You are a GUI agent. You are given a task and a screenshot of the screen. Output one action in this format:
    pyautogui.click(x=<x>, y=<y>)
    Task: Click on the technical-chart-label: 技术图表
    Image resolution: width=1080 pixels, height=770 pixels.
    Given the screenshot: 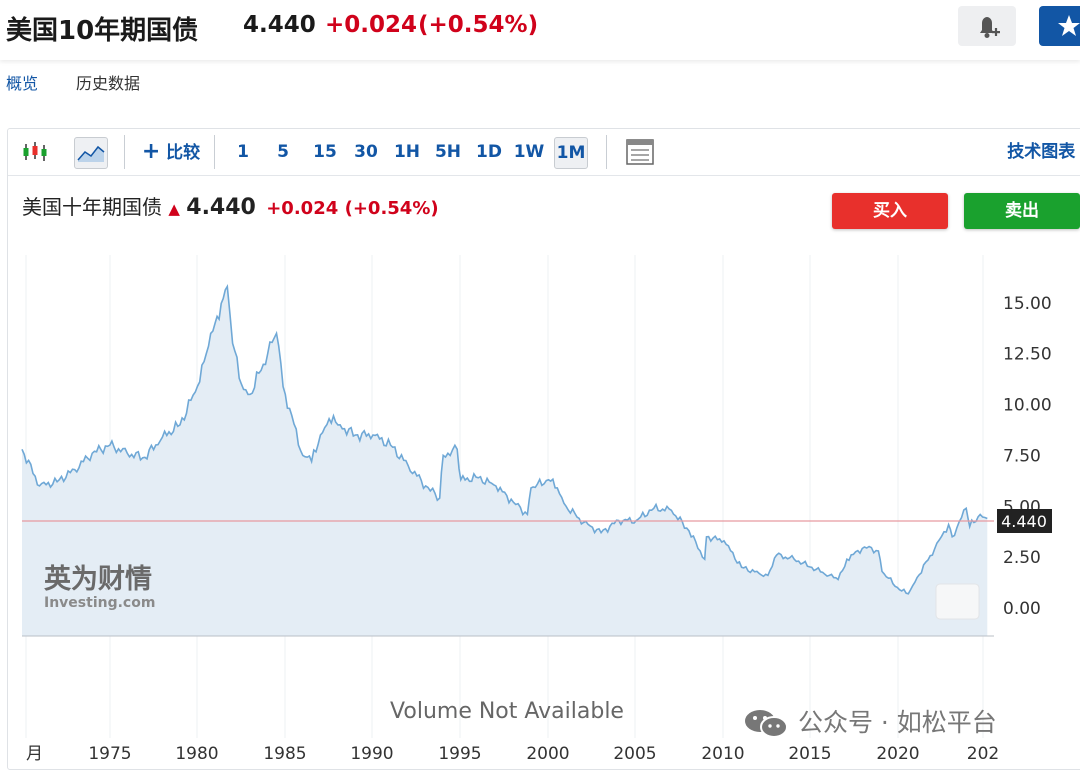 What is the action you would take?
    pyautogui.click(x=1041, y=152)
    